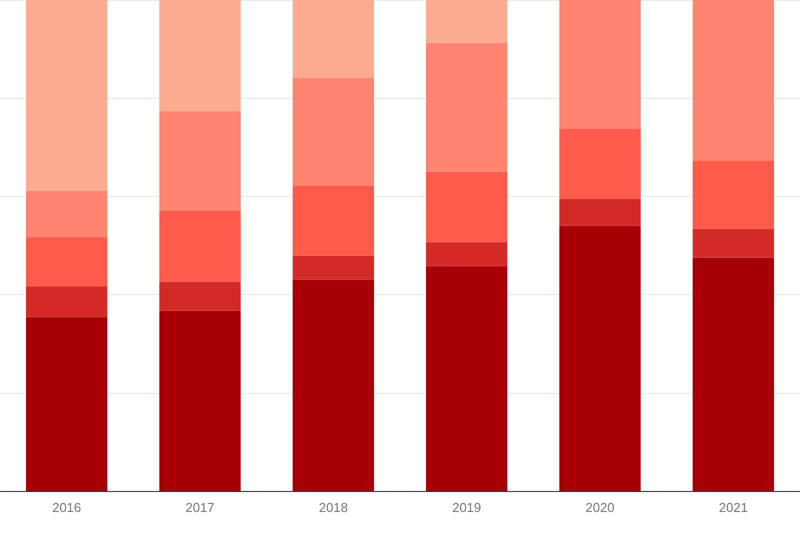 Image resolution: width=800 pixels, height=534 pixels. I want to click on x-tick-label: 2021, so click(733, 507).